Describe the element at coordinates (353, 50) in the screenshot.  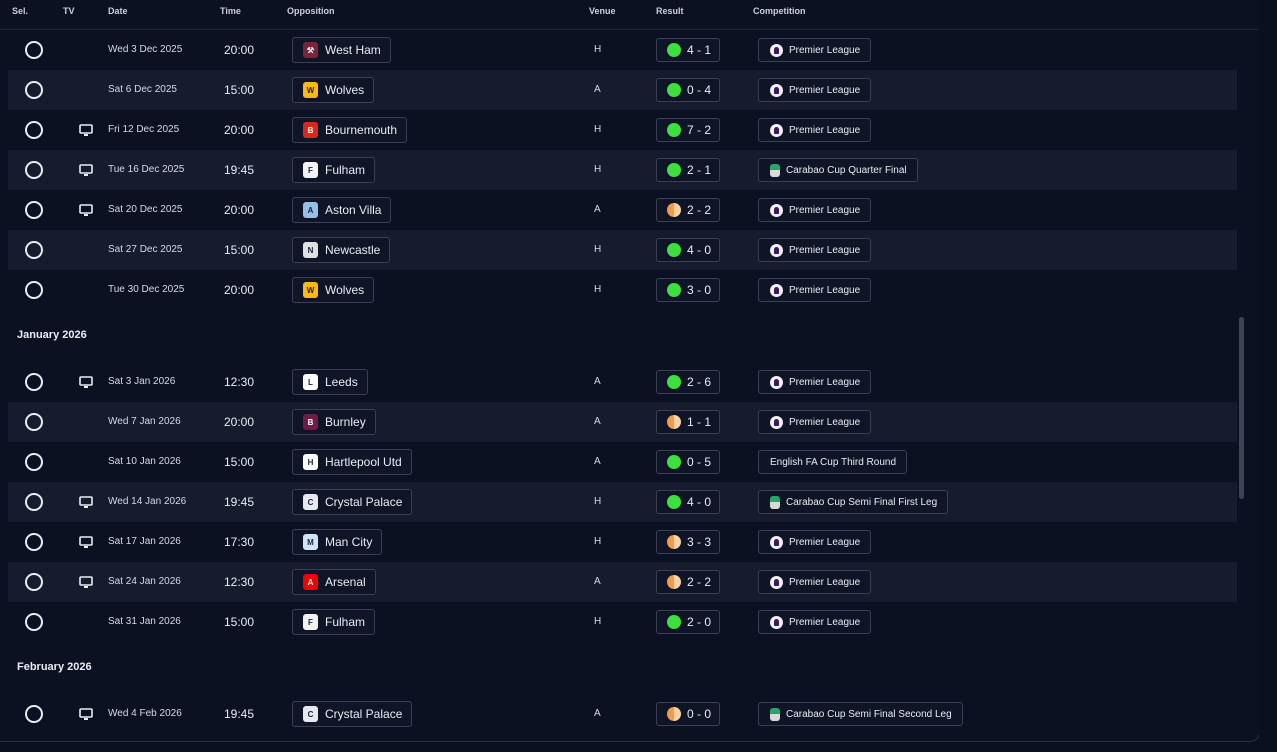
I see `opponent-name: West Ham` at that location.